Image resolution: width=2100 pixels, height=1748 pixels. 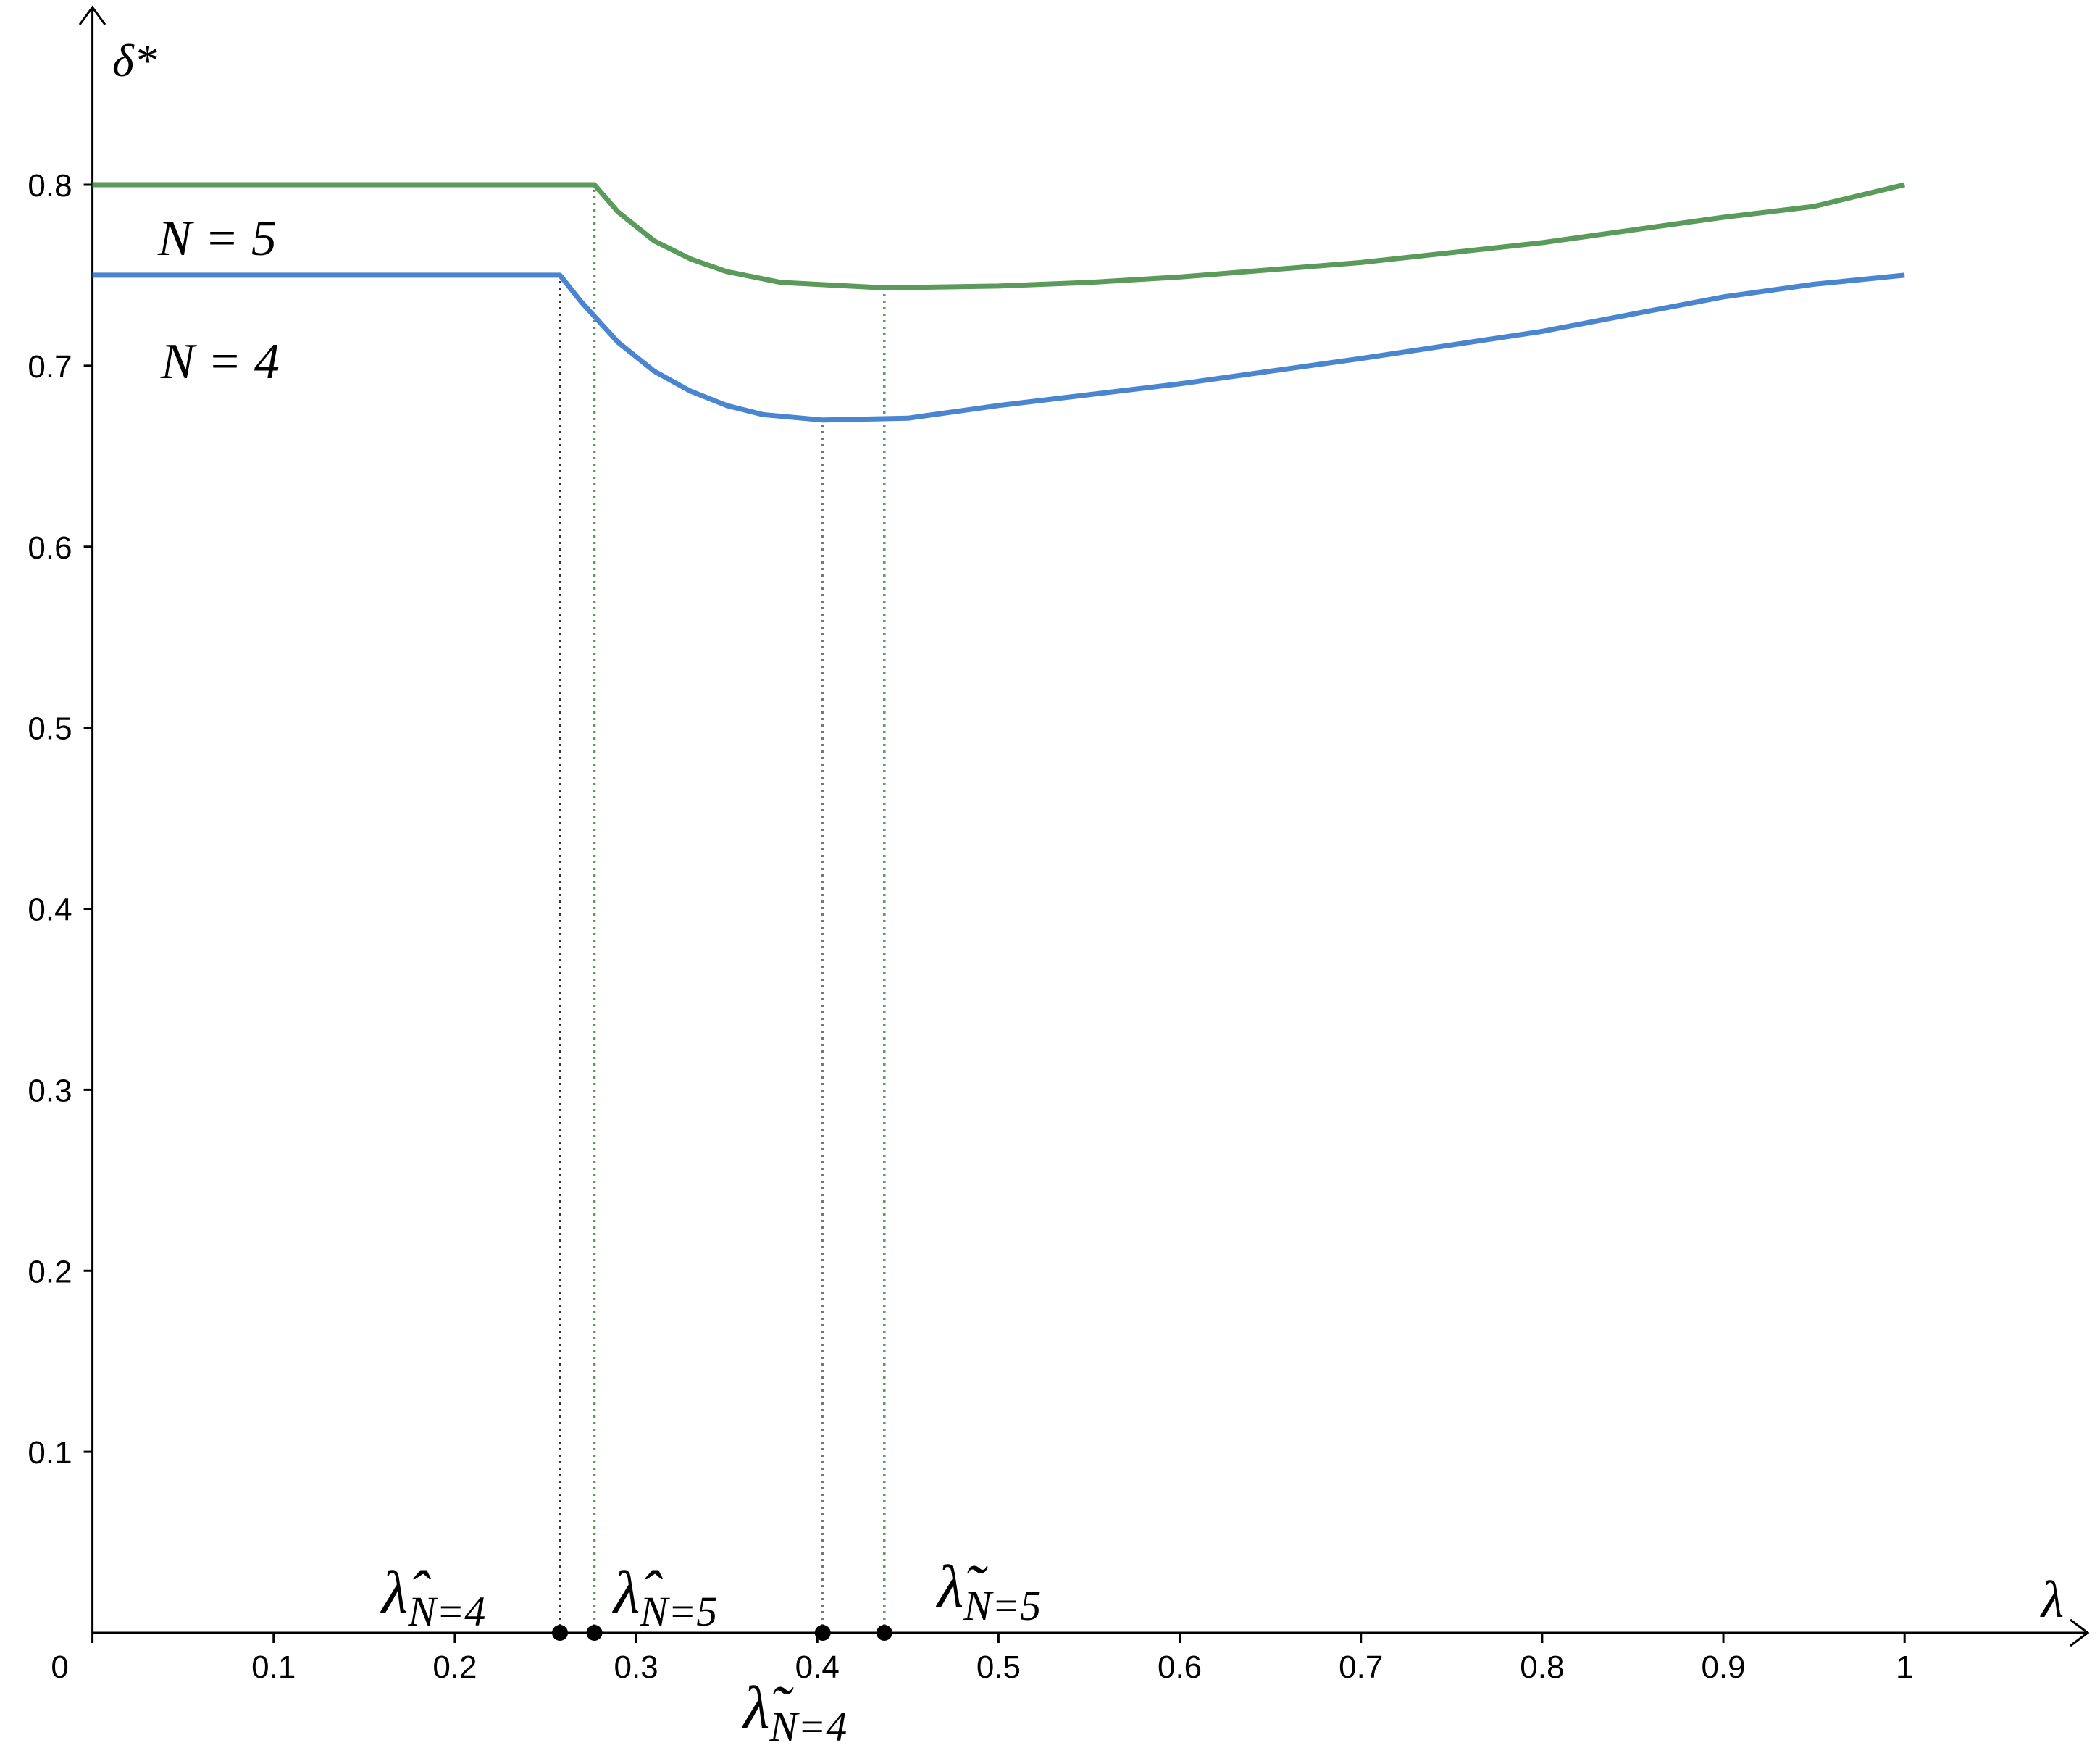 I want to click on y-tick-label: 0.3, so click(x=50, y=1090).